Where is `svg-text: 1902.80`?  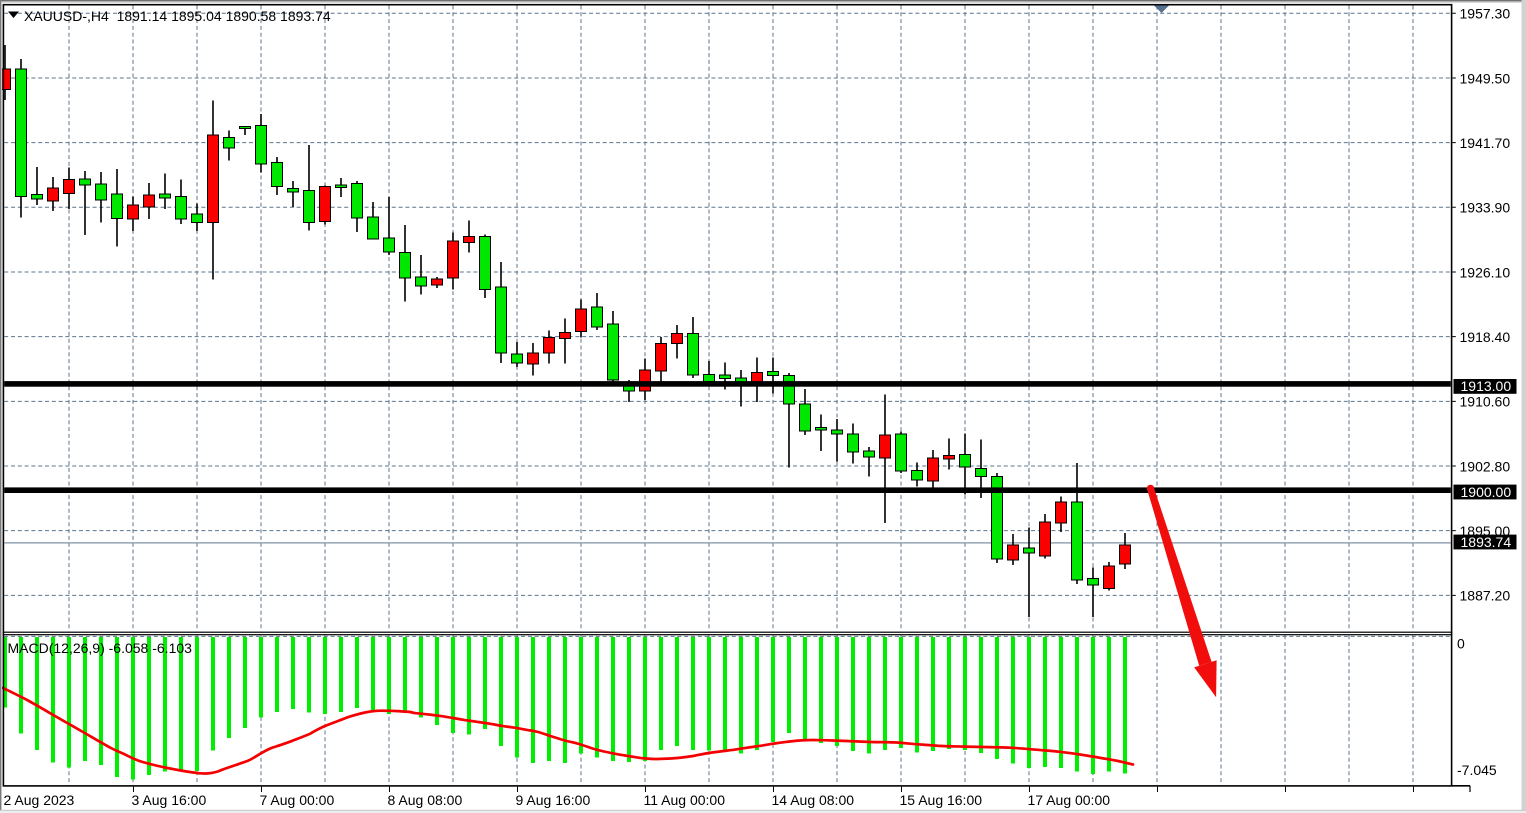 svg-text: 1902.80 is located at coordinates (1485, 466).